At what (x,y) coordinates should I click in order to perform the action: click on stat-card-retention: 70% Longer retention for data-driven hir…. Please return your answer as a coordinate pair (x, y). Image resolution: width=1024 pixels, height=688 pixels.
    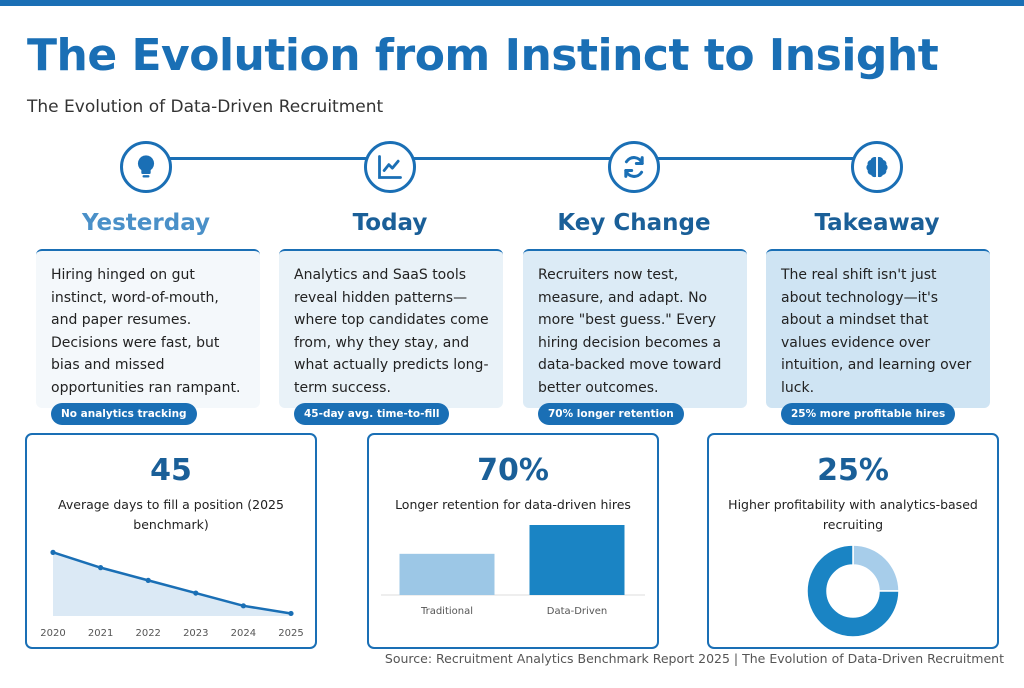
    Looking at the image, I should click on (513, 541).